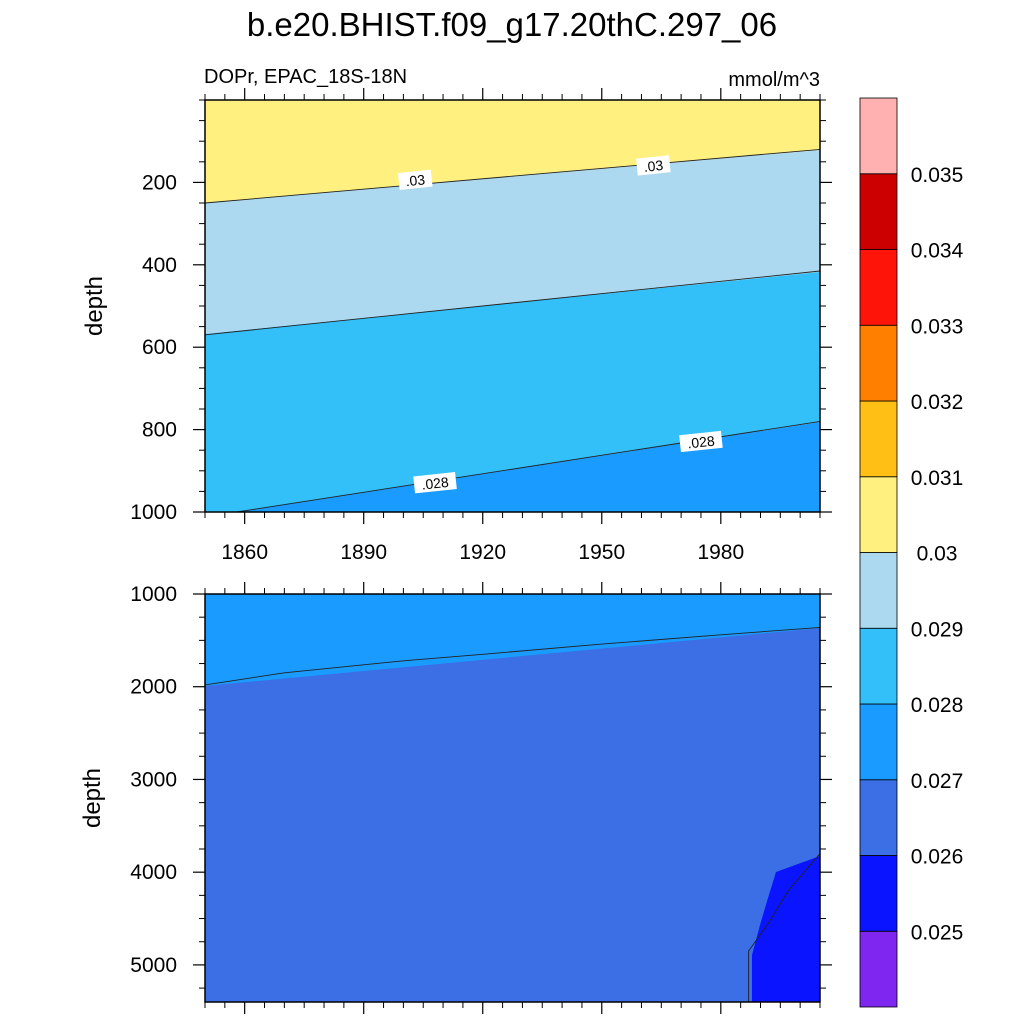 The width and height of the screenshot is (1024, 1024). Describe the element at coordinates (937, 326) in the screenshot. I see `colorbar-label: 0.033` at that location.